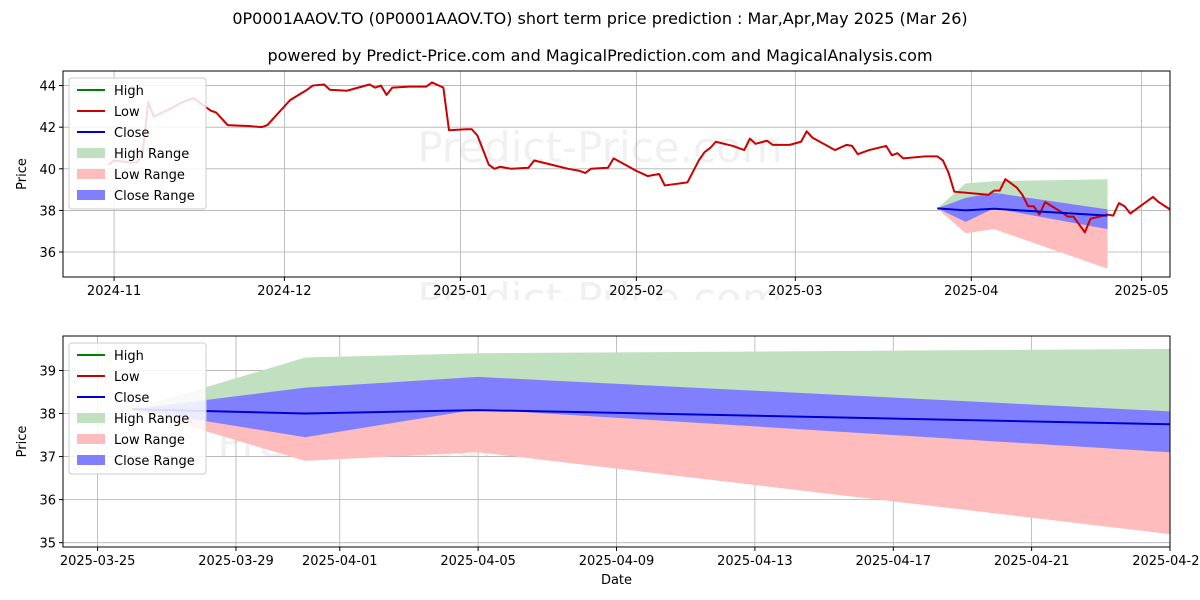 Image resolution: width=1200 pixels, height=600 pixels. Describe the element at coordinates (616, 580) in the screenshot. I see `x-axis-label: Date` at that location.